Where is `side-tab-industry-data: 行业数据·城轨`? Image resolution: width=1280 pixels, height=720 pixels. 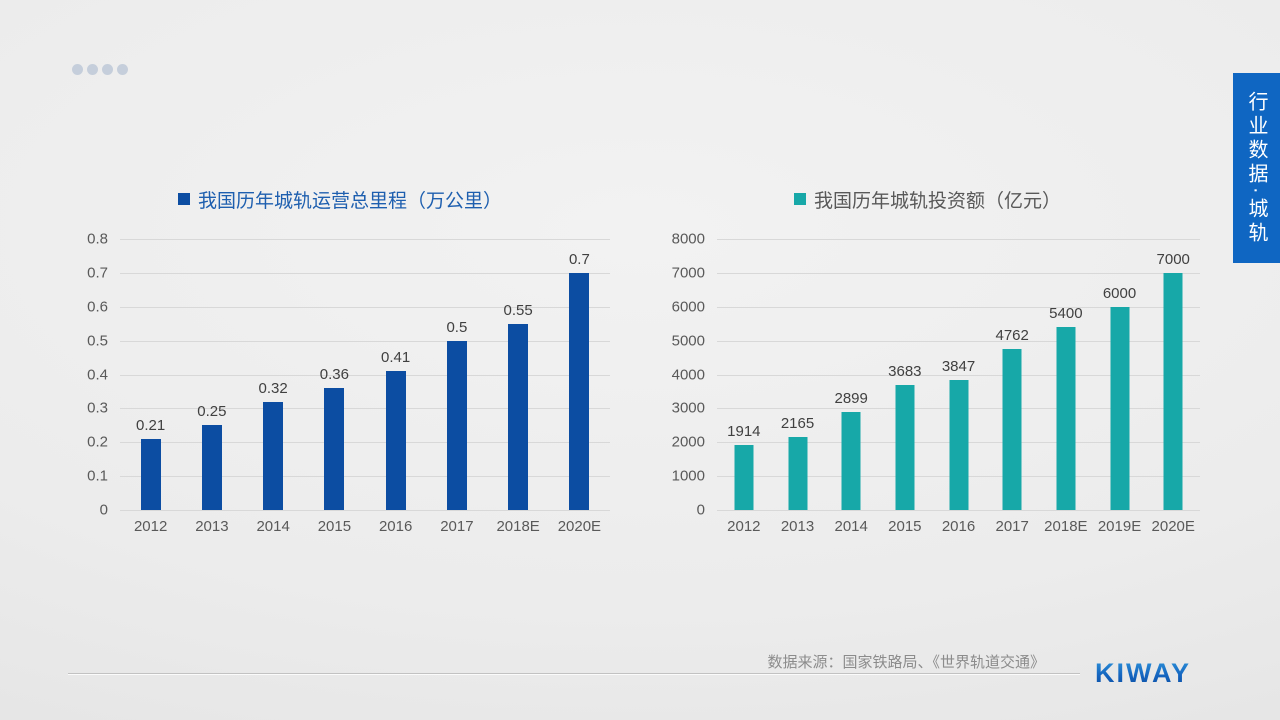 side-tab-industry-data: 行业数据·城轨 is located at coordinates (1256, 168).